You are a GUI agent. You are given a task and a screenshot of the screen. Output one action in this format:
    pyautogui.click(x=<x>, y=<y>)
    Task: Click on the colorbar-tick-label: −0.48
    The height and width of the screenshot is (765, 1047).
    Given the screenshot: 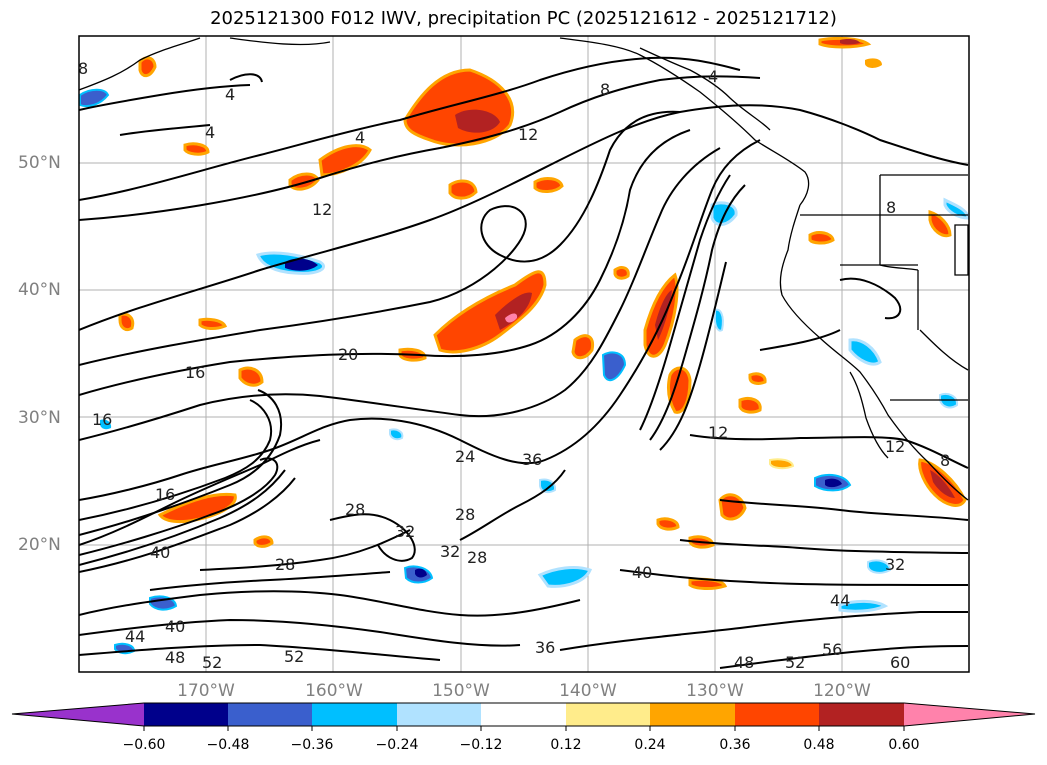 What is the action you would take?
    pyautogui.click(x=228, y=745)
    